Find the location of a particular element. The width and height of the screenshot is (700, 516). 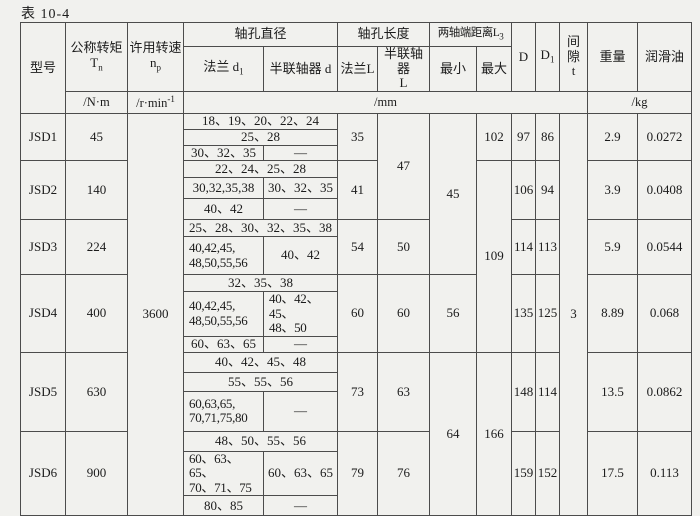

model-jsd1: JSD1 is located at coordinates (43, 137).